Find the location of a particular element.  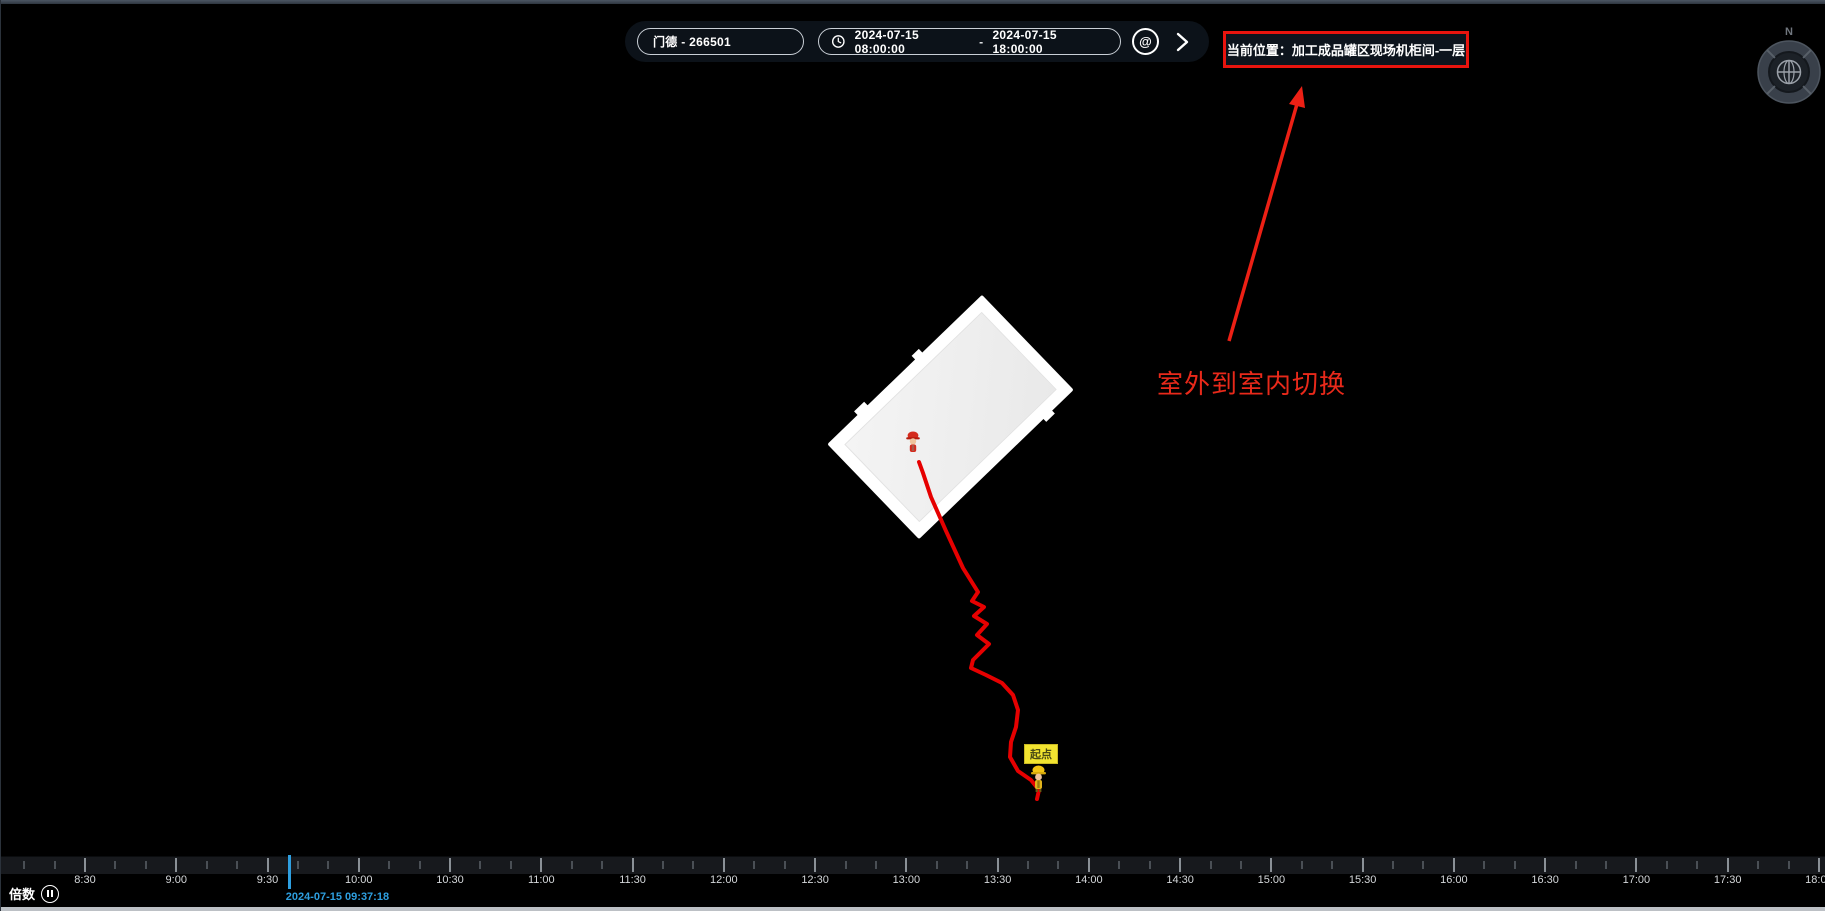

compass-control: N is located at coordinates (1789, 68).